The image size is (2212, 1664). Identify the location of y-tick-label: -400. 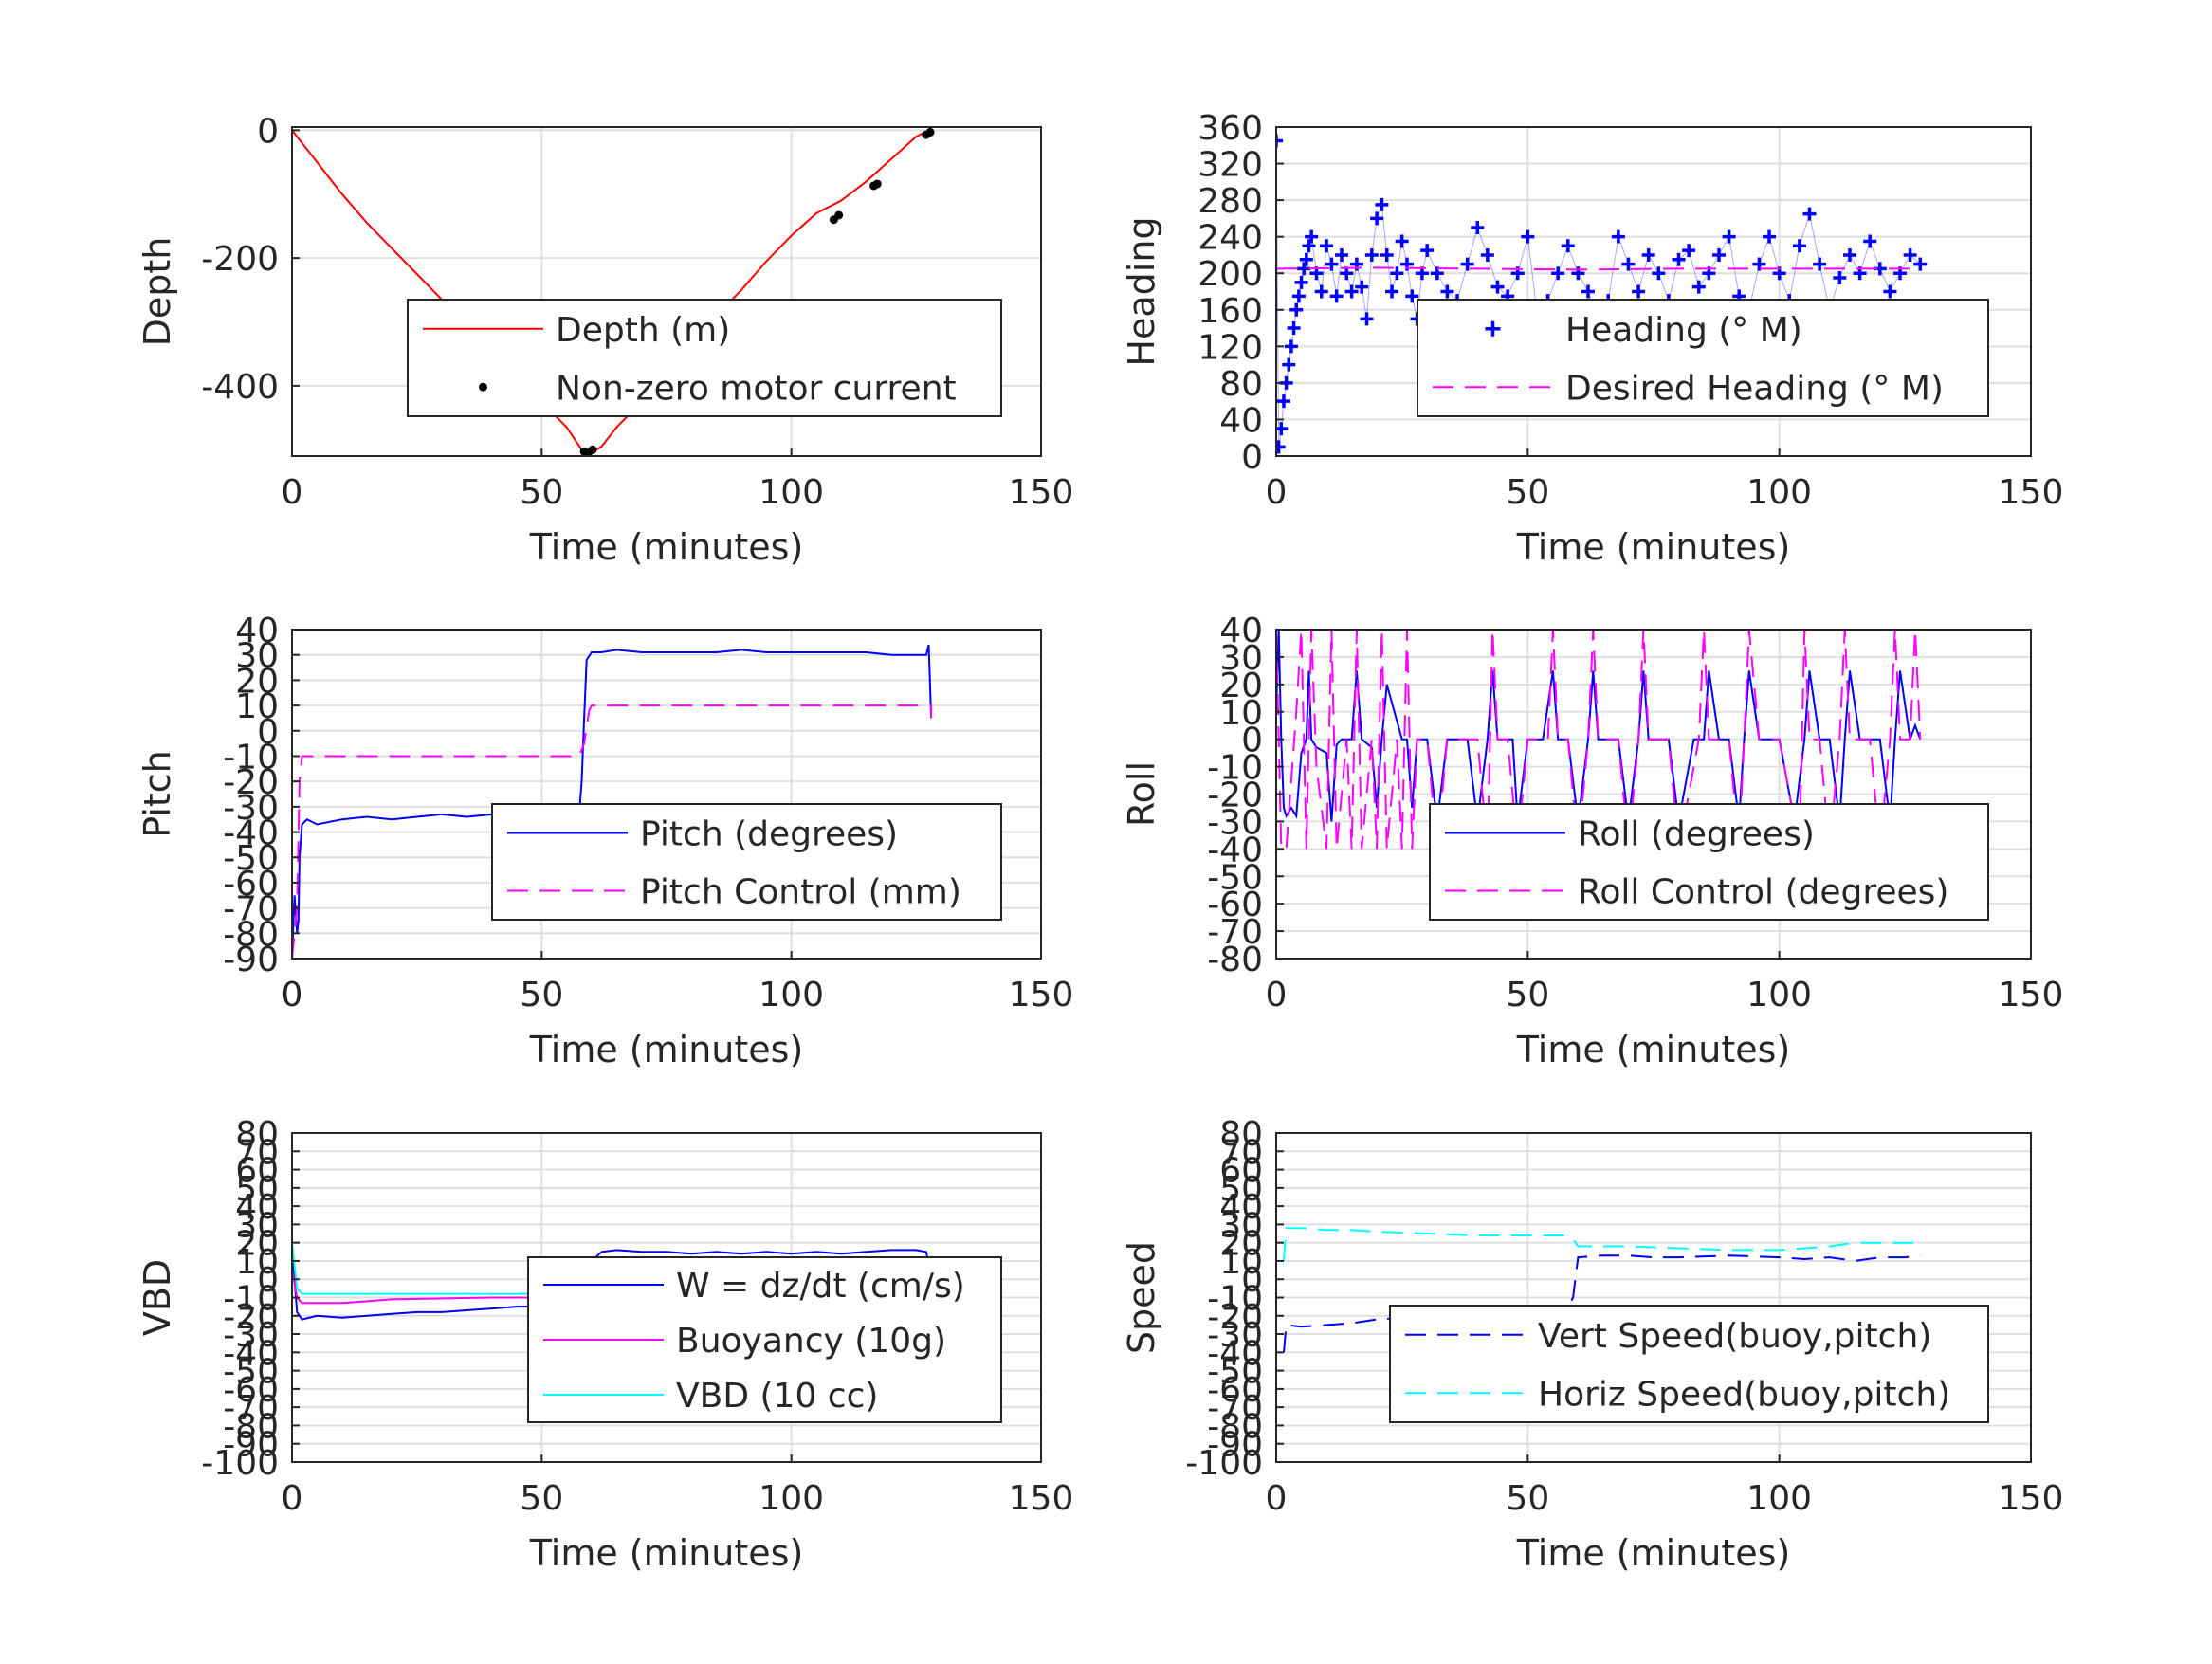
(240, 387).